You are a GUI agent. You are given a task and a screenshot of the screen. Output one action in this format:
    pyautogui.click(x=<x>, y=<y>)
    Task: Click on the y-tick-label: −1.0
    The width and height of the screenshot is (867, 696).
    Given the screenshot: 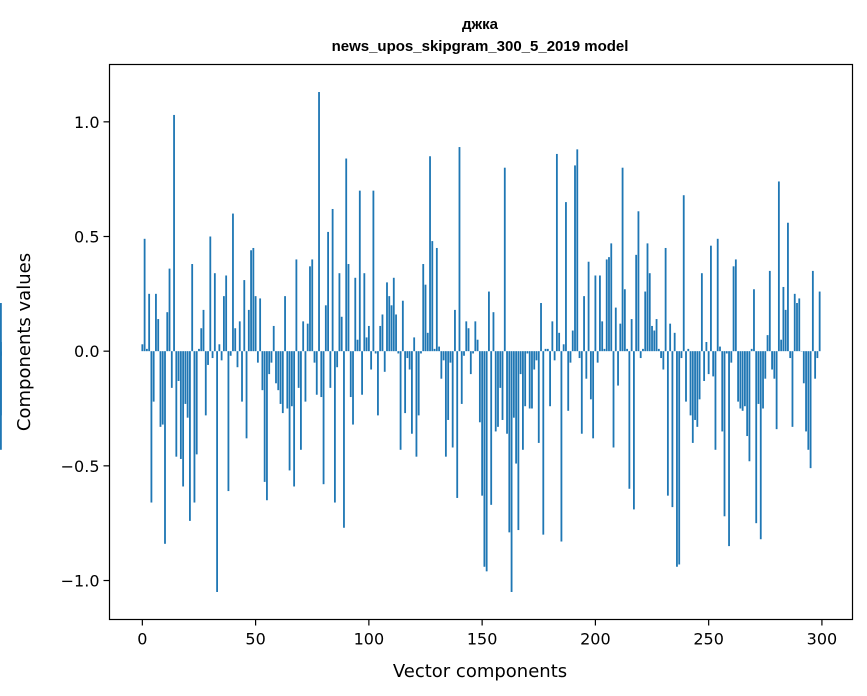 What is the action you would take?
    pyautogui.click(x=80, y=581)
    